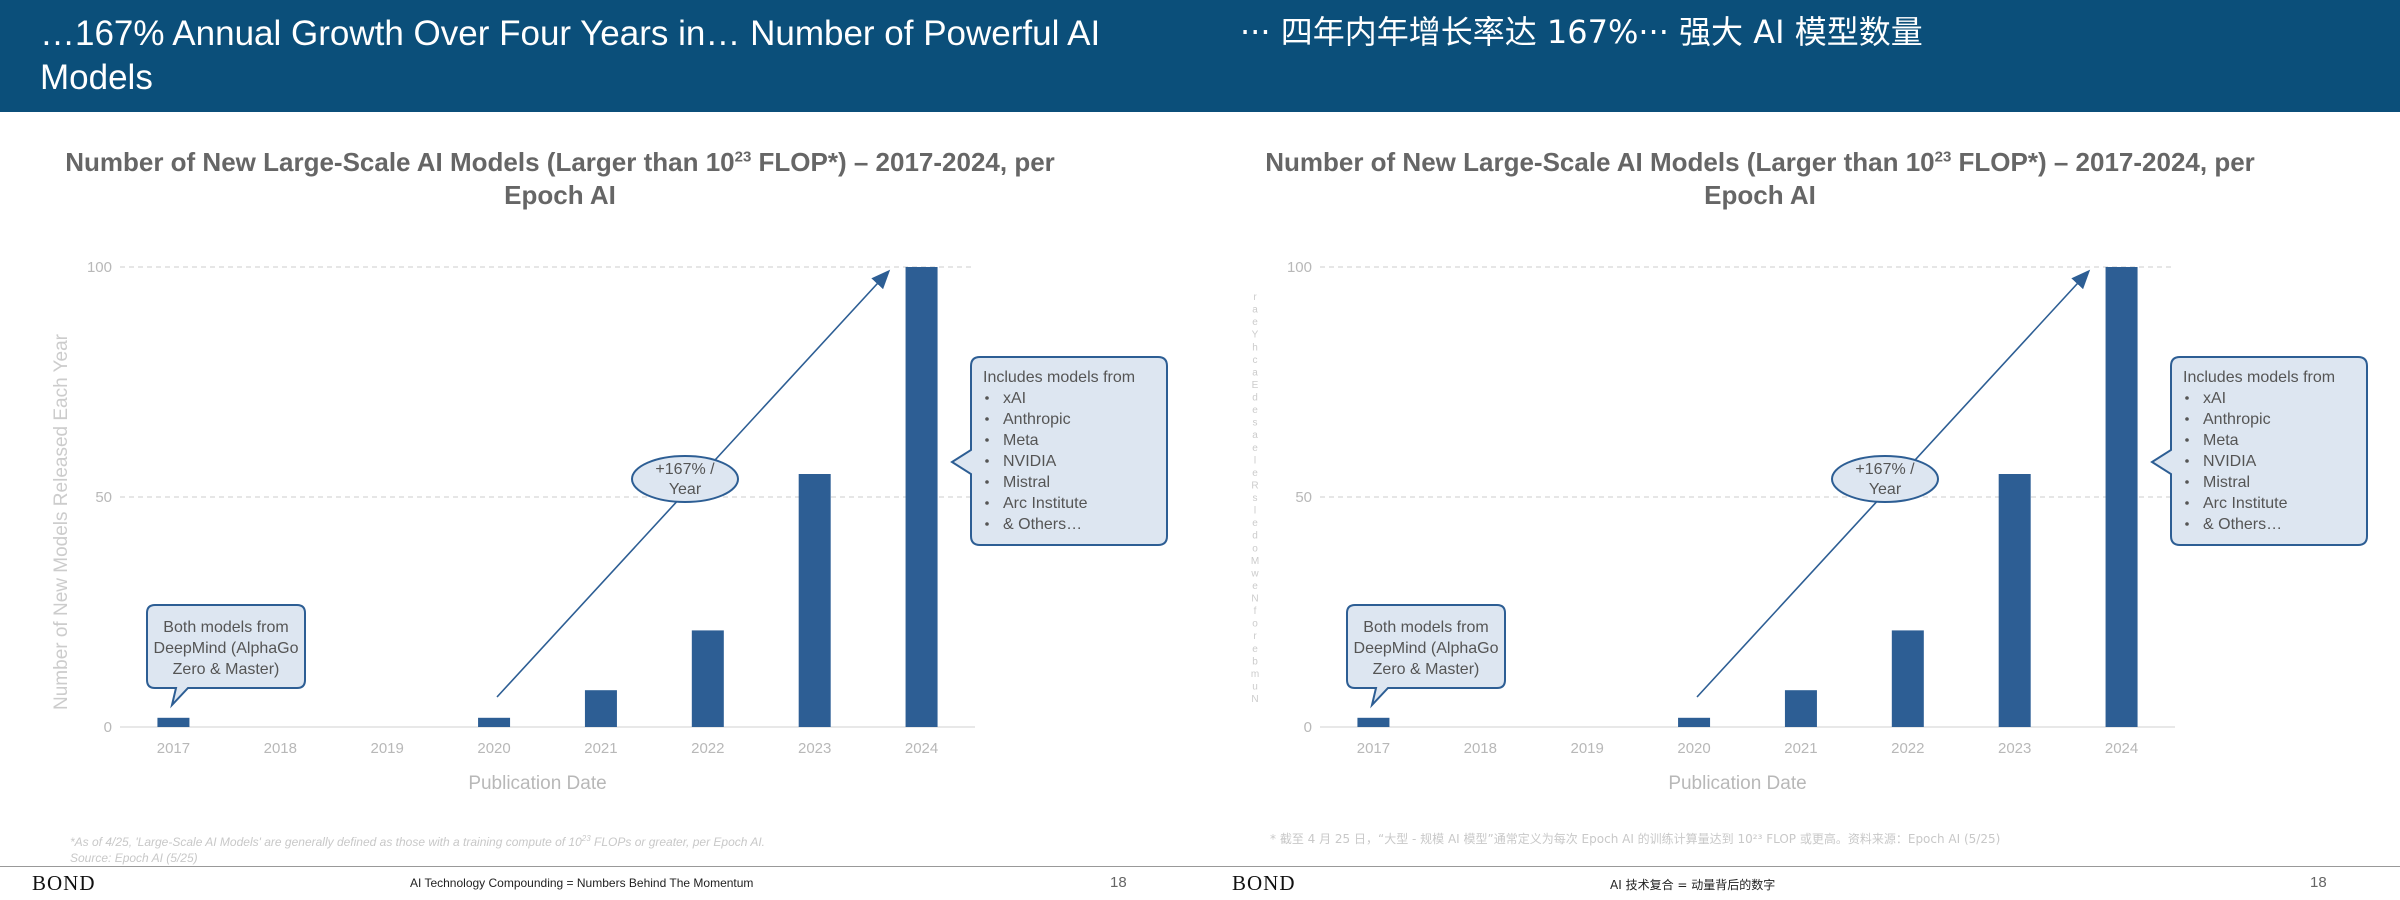  I want to click on callout-company-item: Mistral, so click(1026, 482).